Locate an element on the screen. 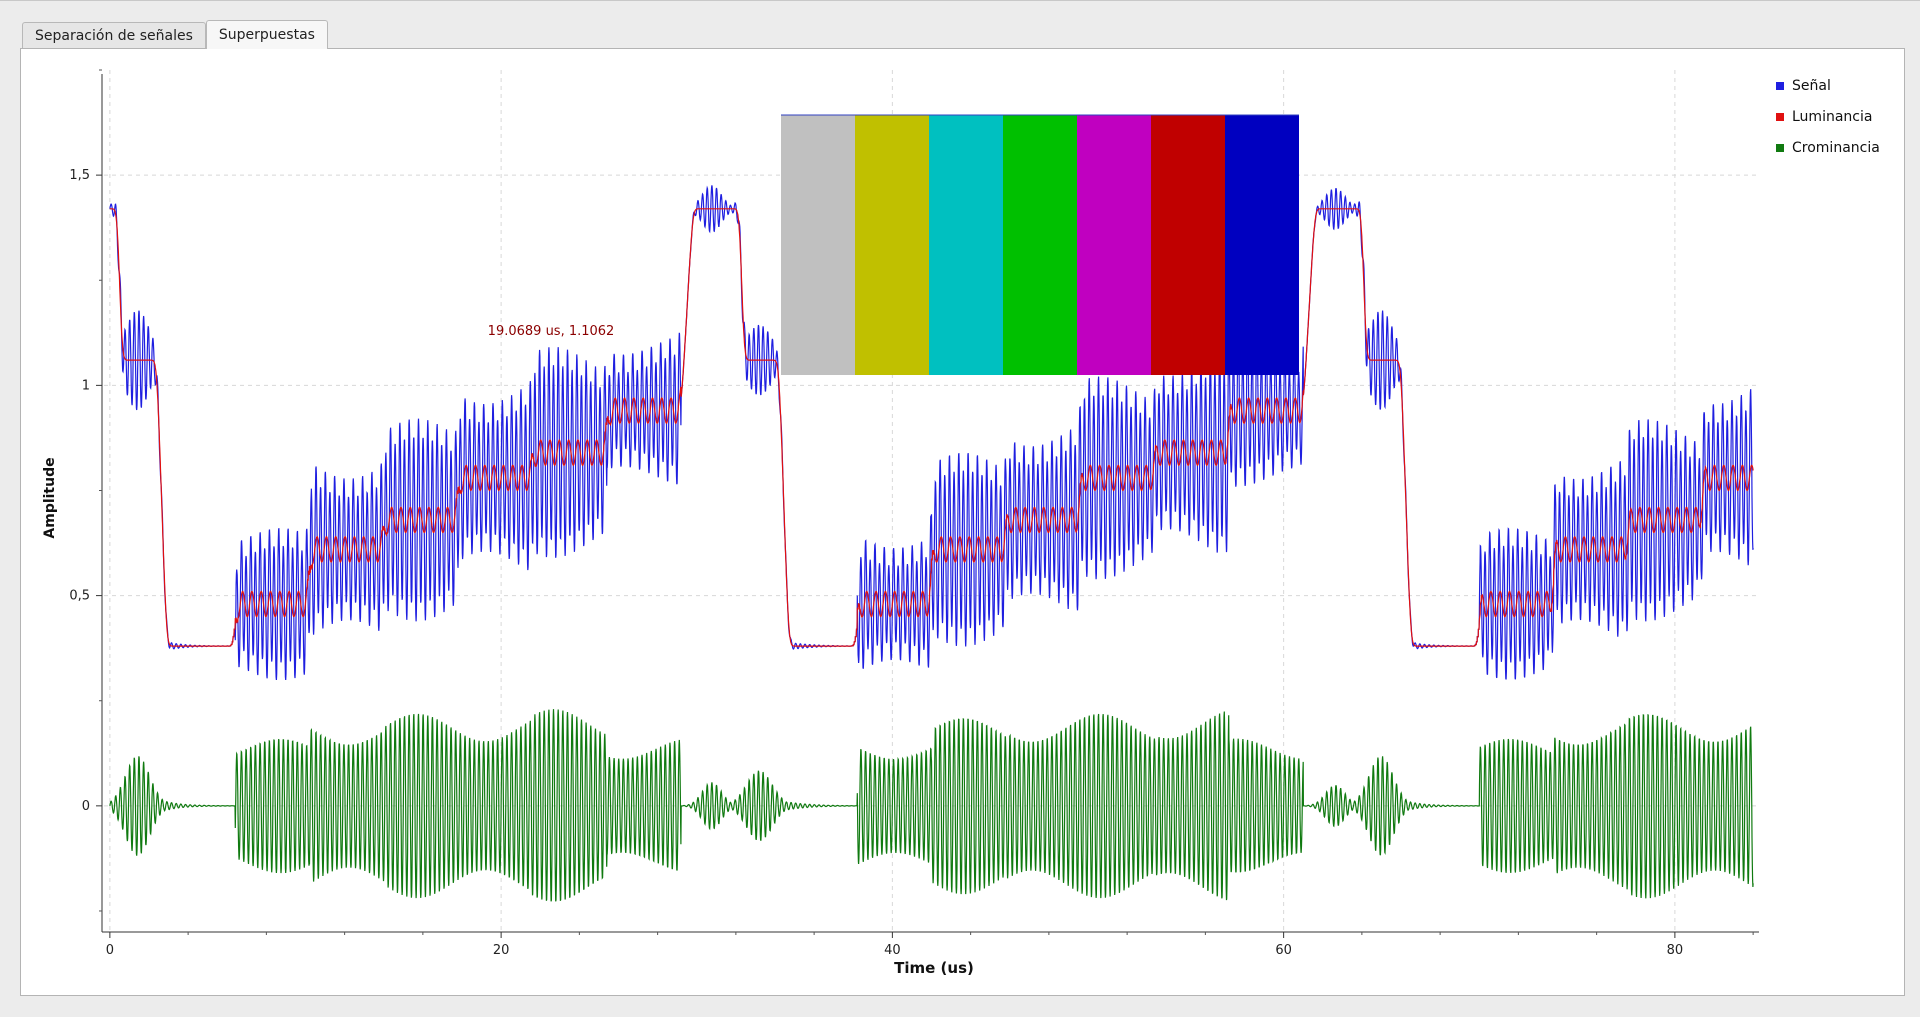 The width and height of the screenshot is (1920, 1017). legend-swatch-senal is located at coordinates (1780, 85).